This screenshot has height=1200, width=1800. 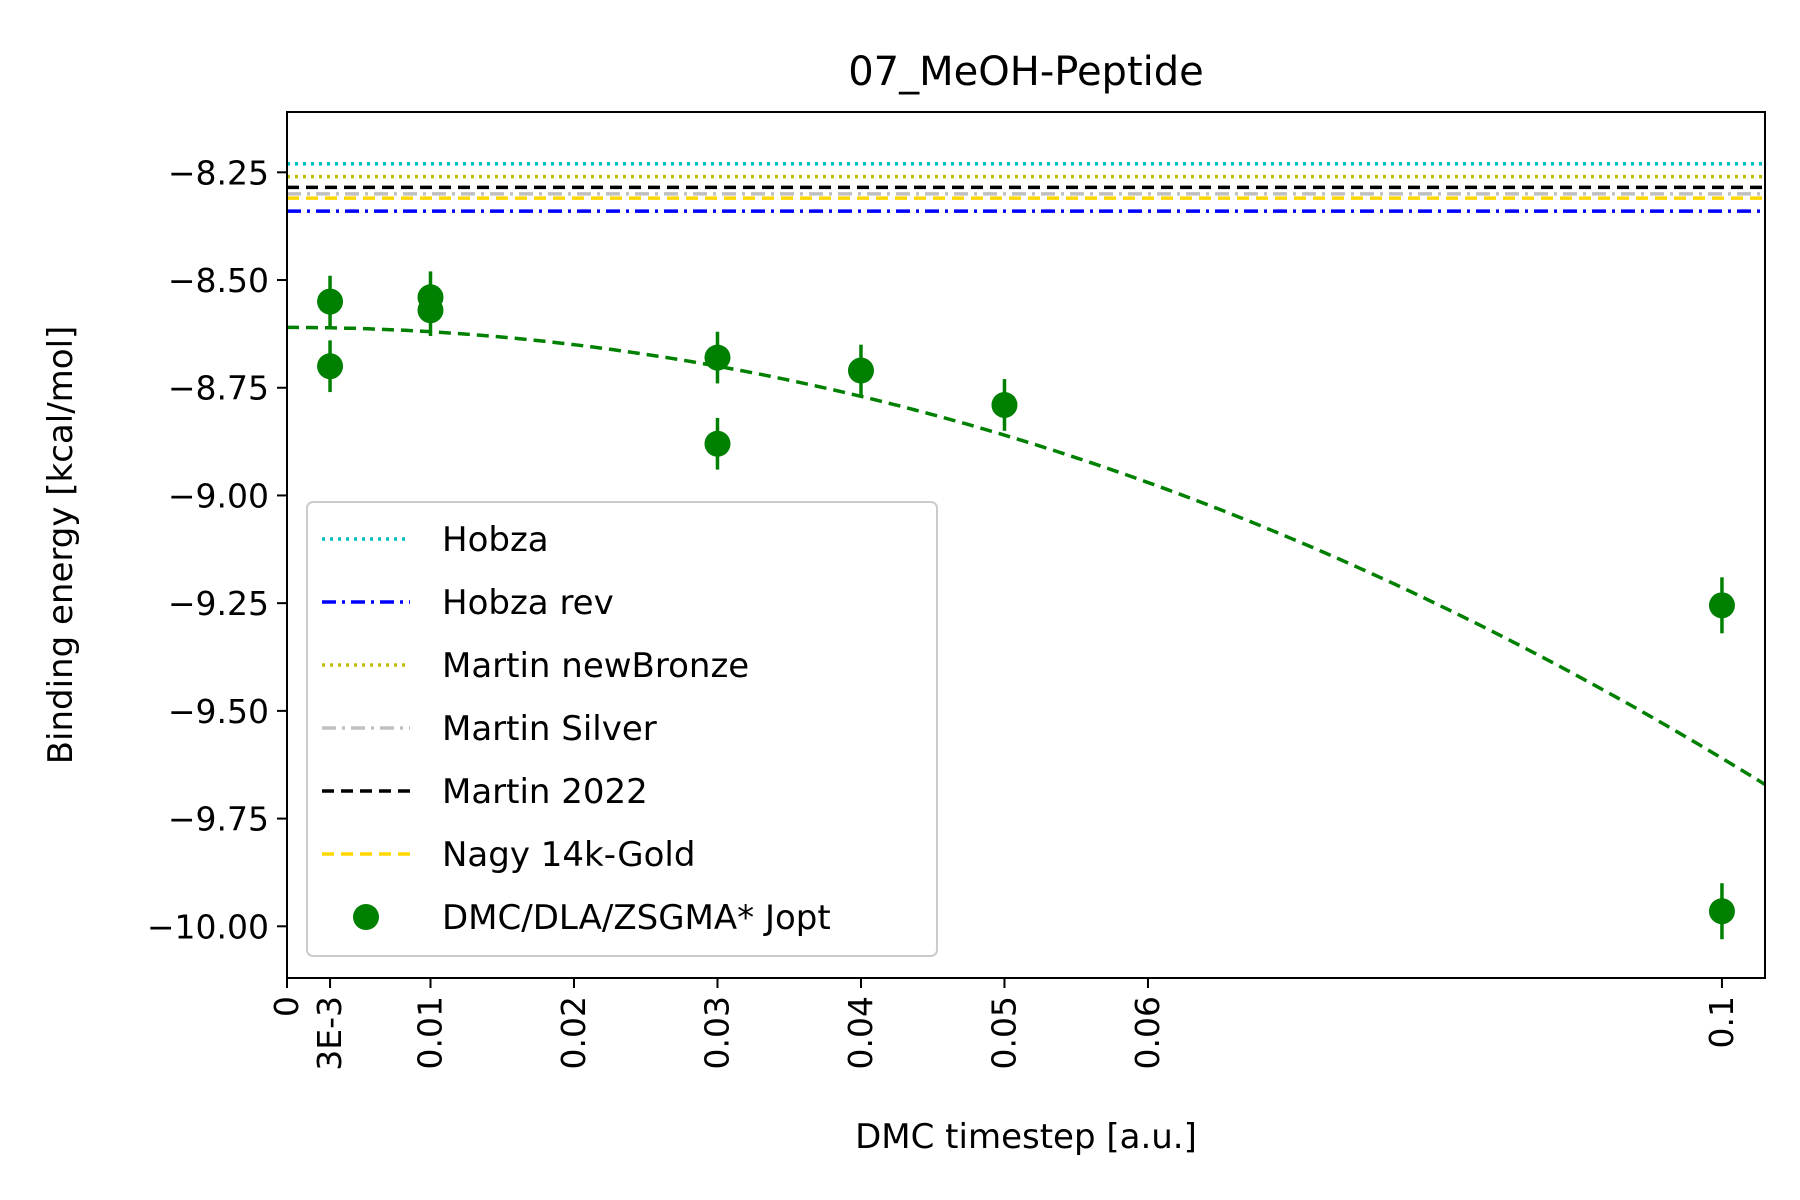 I want to click on legend-label-0: Hobza, so click(x=495, y=540).